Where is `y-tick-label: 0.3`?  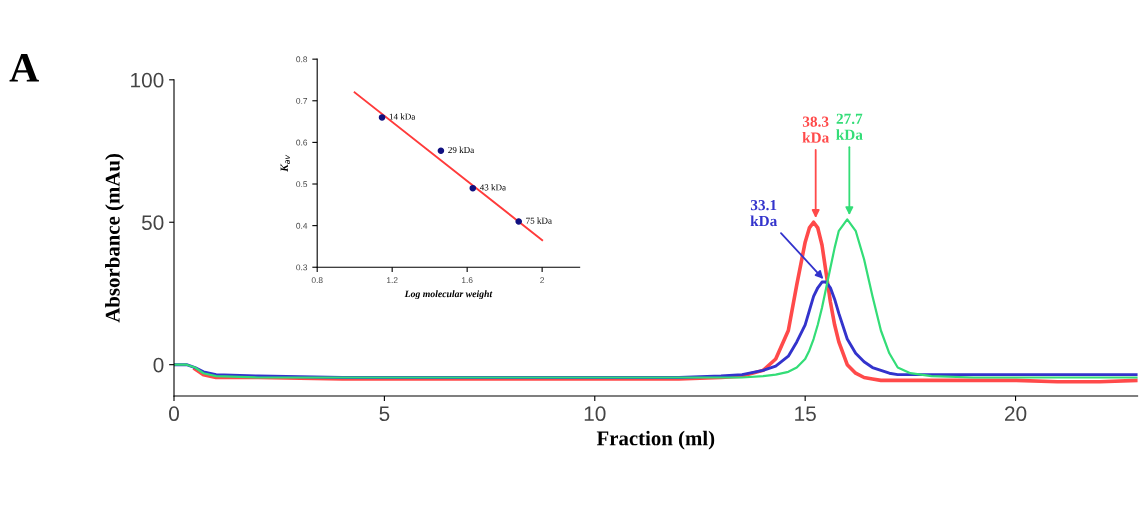 y-tick-label: 0.3 is located at coordinates (302, 267).